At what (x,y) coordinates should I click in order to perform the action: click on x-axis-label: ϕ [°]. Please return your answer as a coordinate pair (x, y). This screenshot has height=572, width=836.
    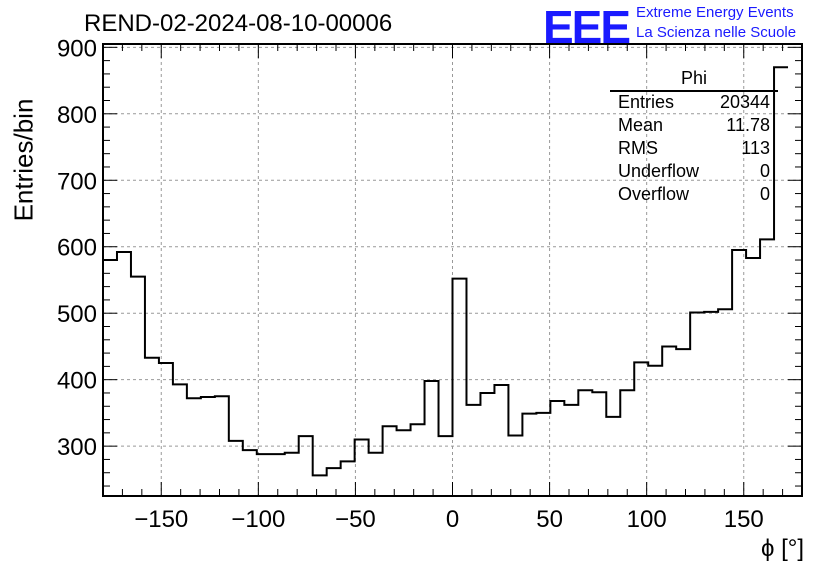
    Looking at the image, I should click on (782, 548).